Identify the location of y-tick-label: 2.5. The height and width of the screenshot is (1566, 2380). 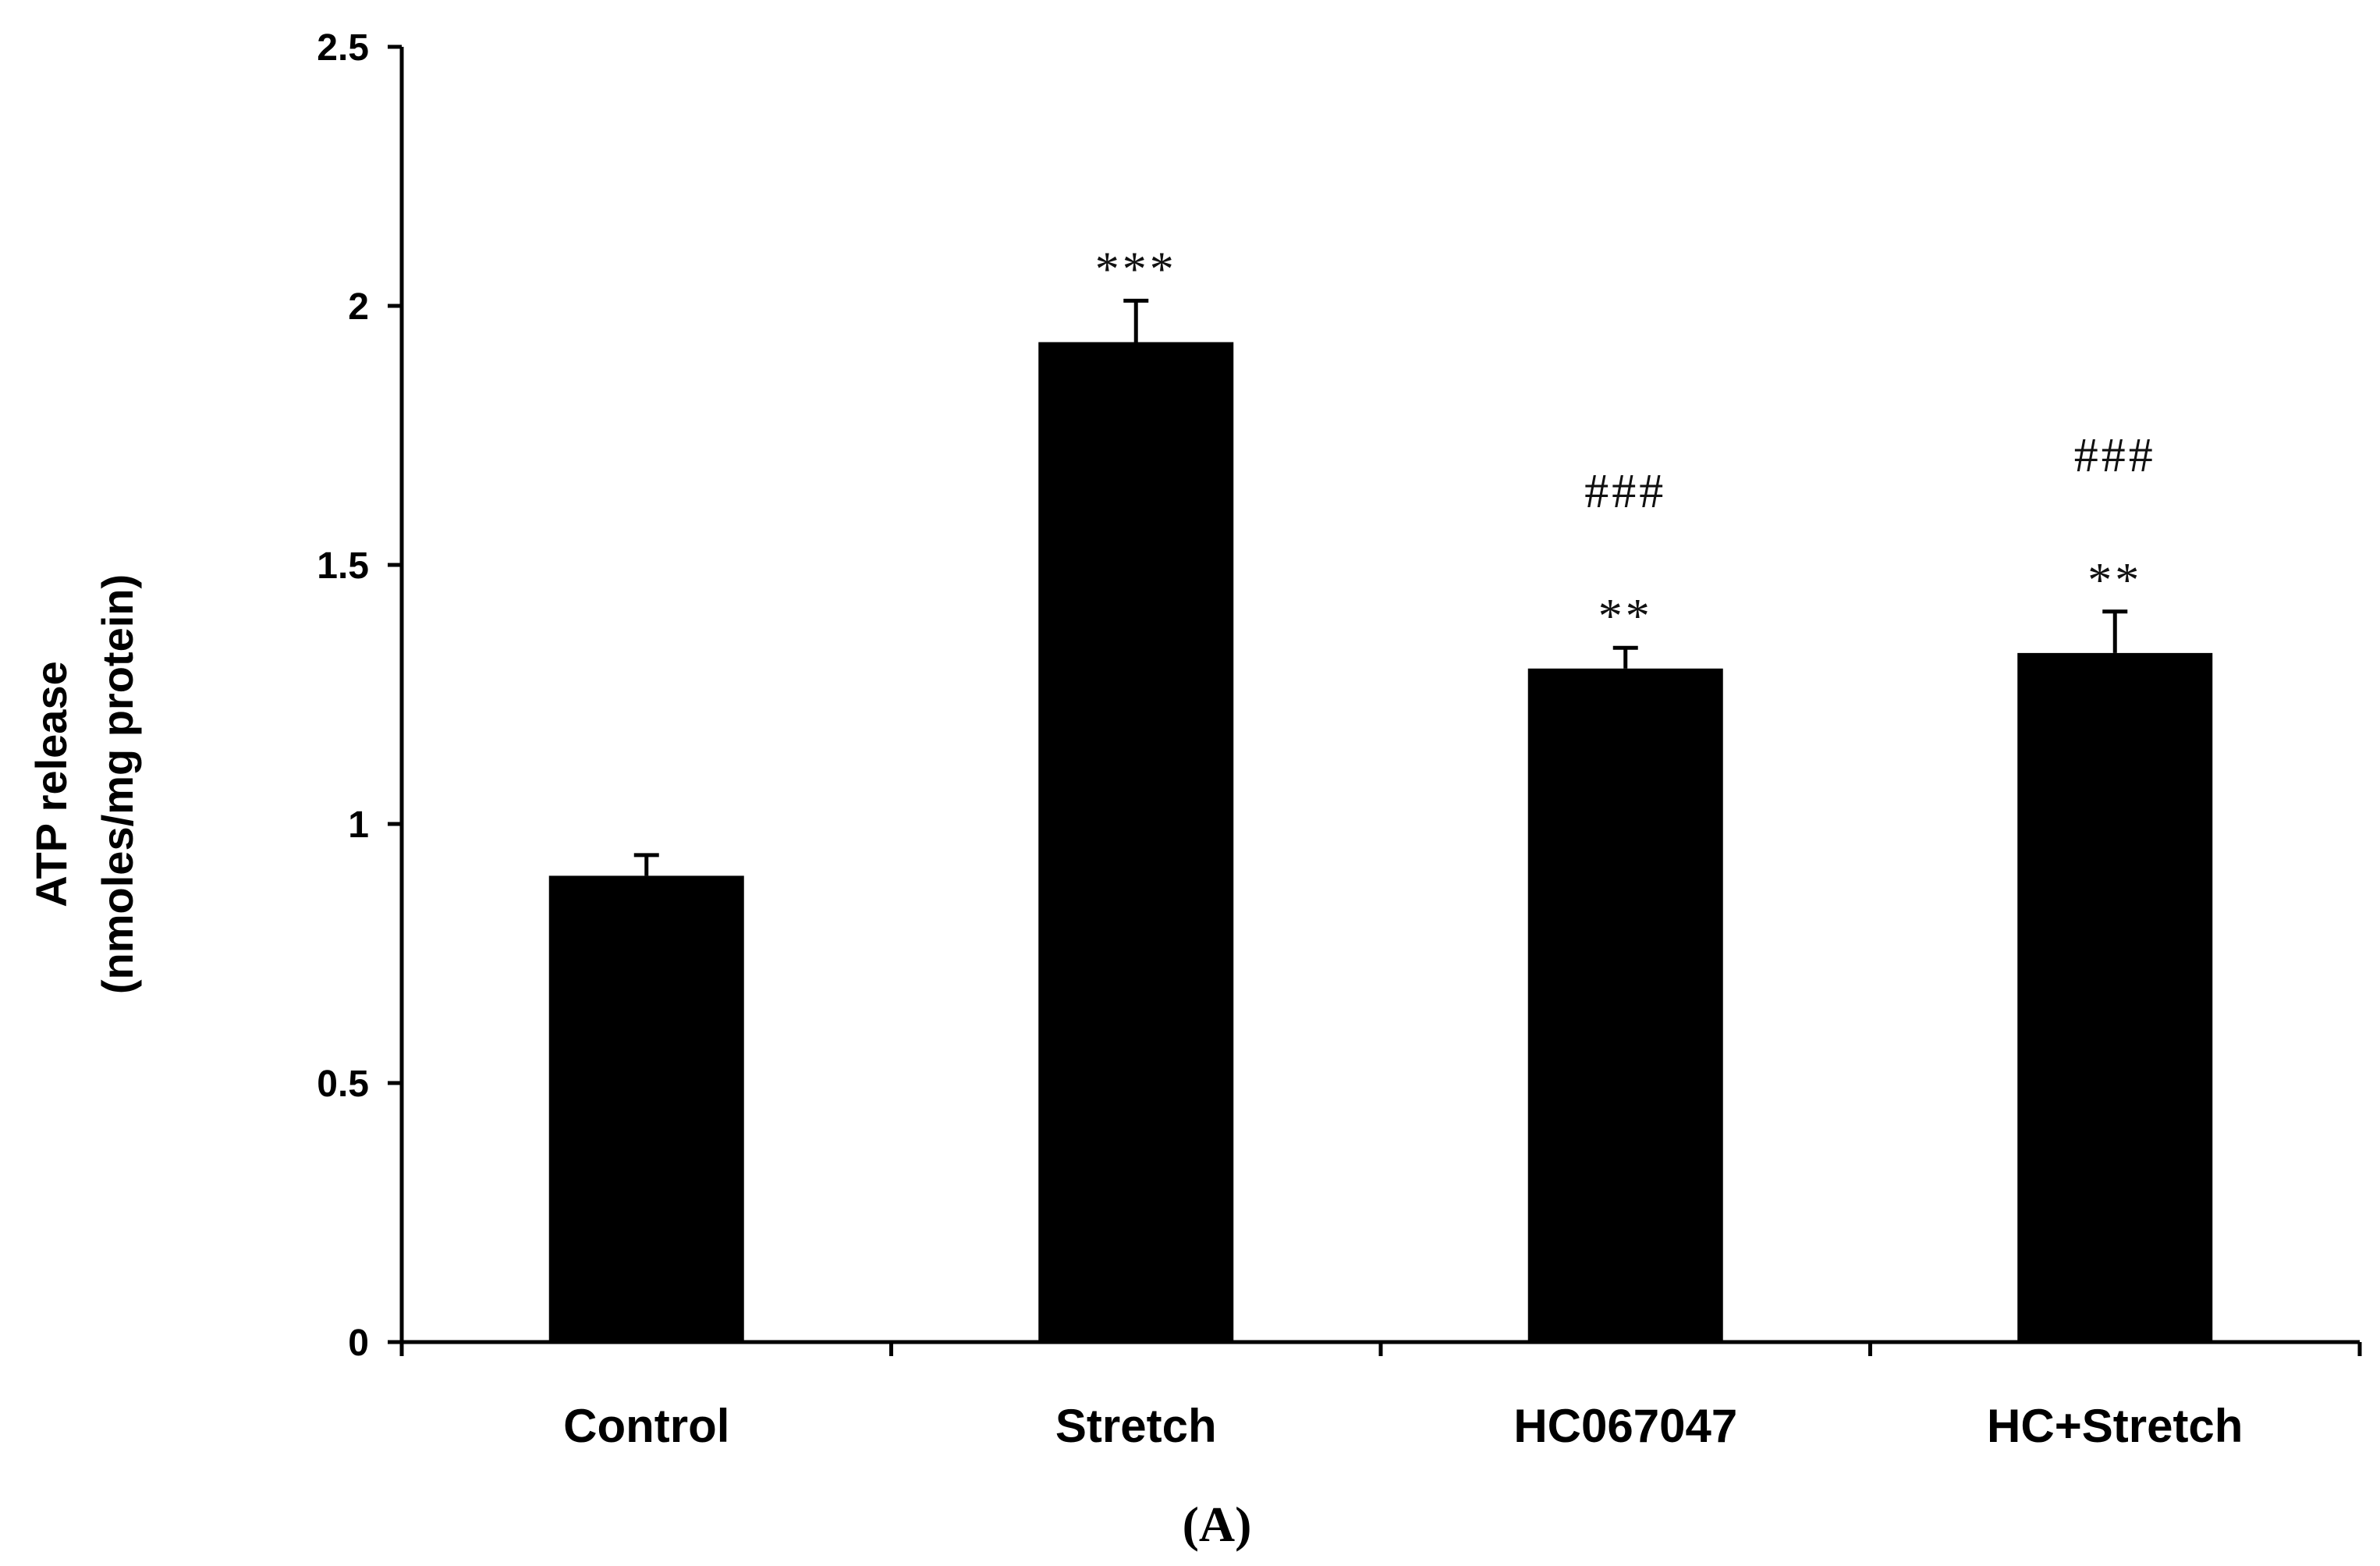
(343, 48).